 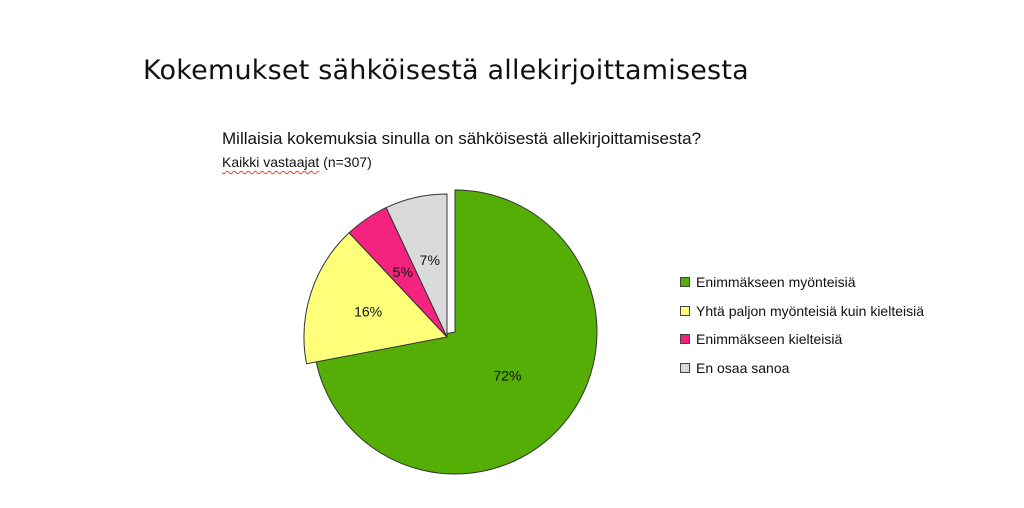 I want to click on legend-item-yht-paljon-my-nteisi-kuin-kielteisi: Yhtä paljon myönteisiä kuin kielteisiä, so click(x=802, y=310).